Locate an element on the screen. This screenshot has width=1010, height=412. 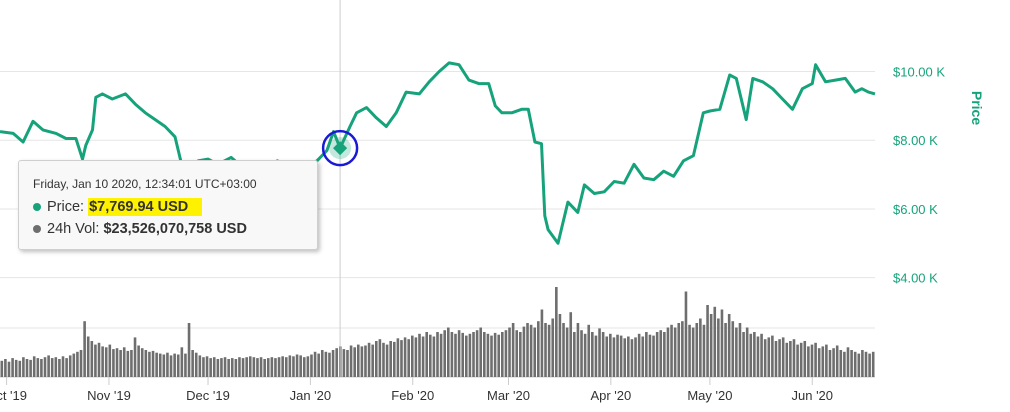
tooltip-price-value: $7,769.94 USD is located at coordinates (145, 207).